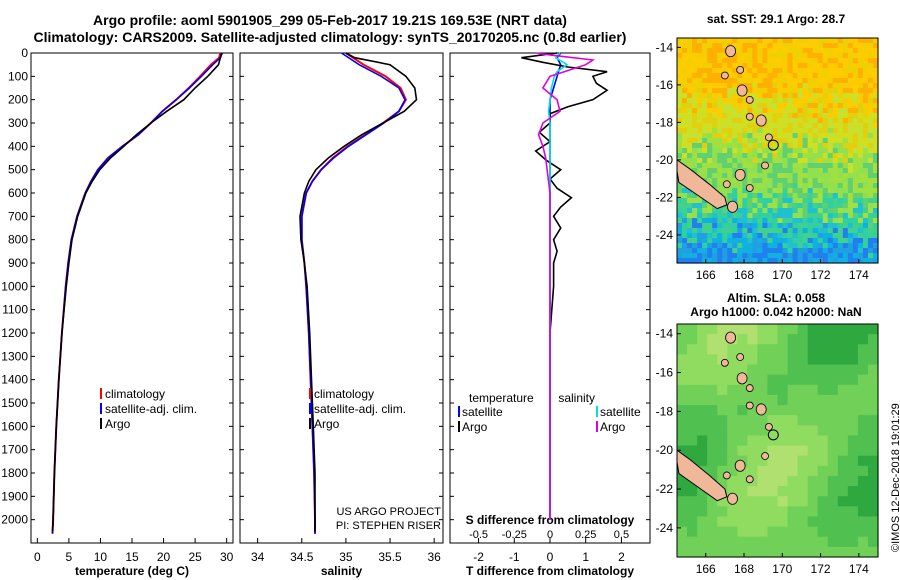 Image resolution: width=900 pixels, height=580 pixels. What do you see at coordinates (821, 569) in the screenshot?
I see `map-x-tick-label: 172` at bounding box center [821, 569].